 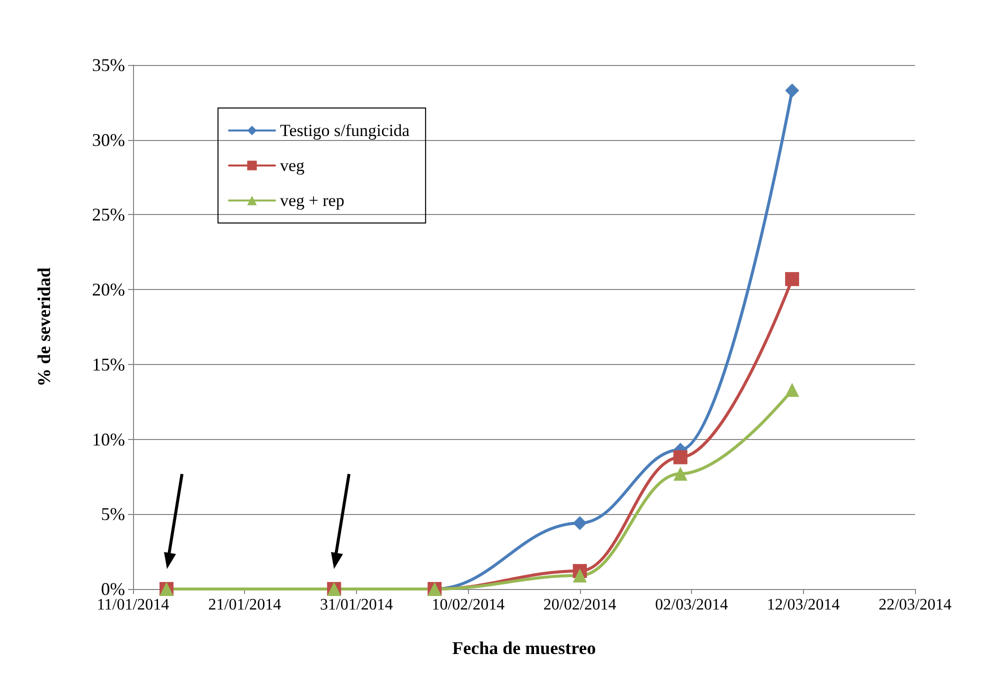 I want to click on x-tick-label: 21/01/2014, so click(x=245, y=605).